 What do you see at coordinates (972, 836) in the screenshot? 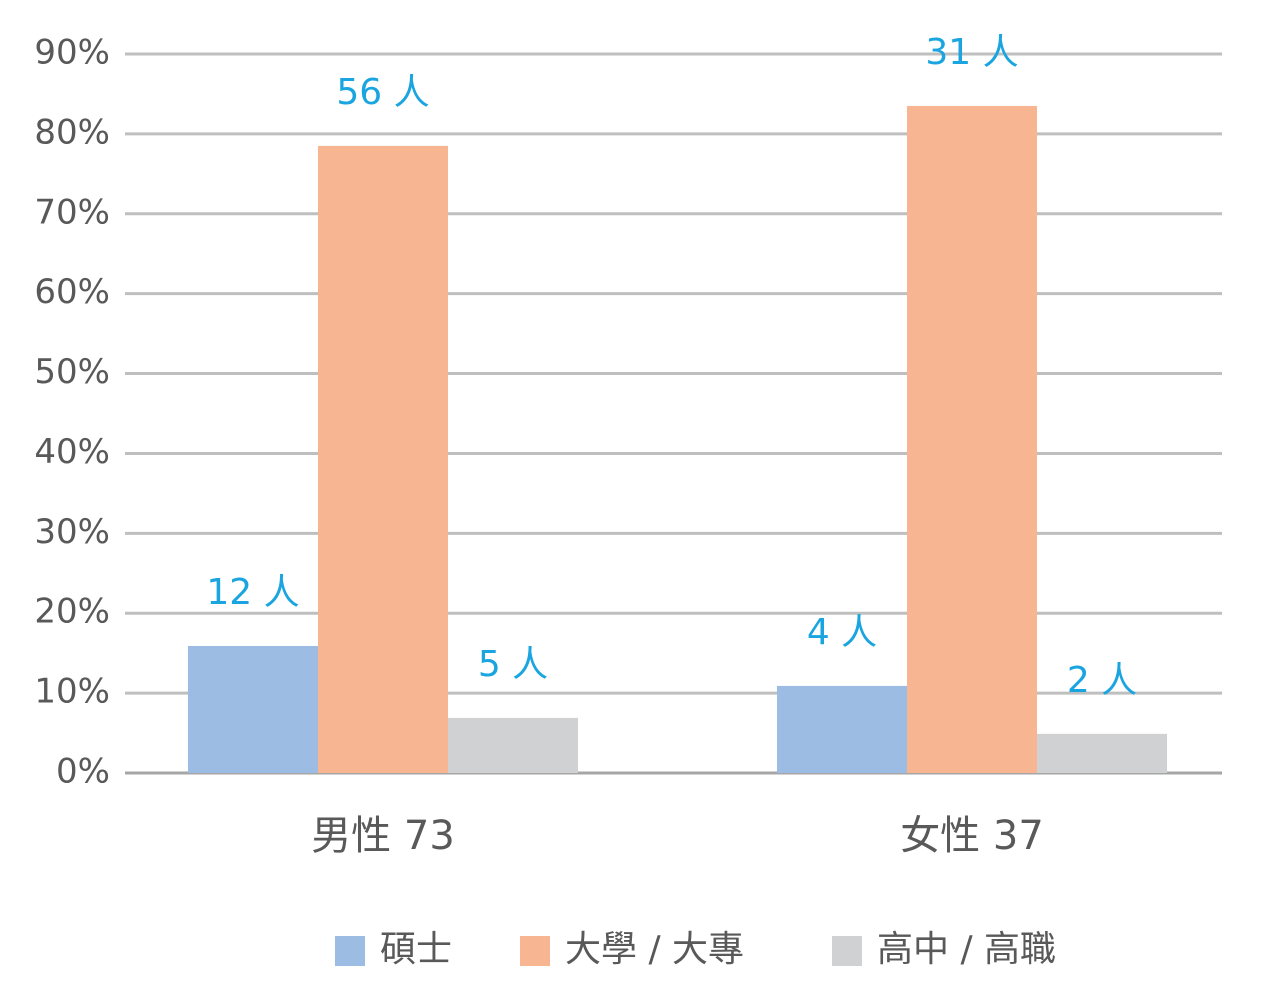
I see `x-tick-label: 女性 37` at bounding box center [972, 836].